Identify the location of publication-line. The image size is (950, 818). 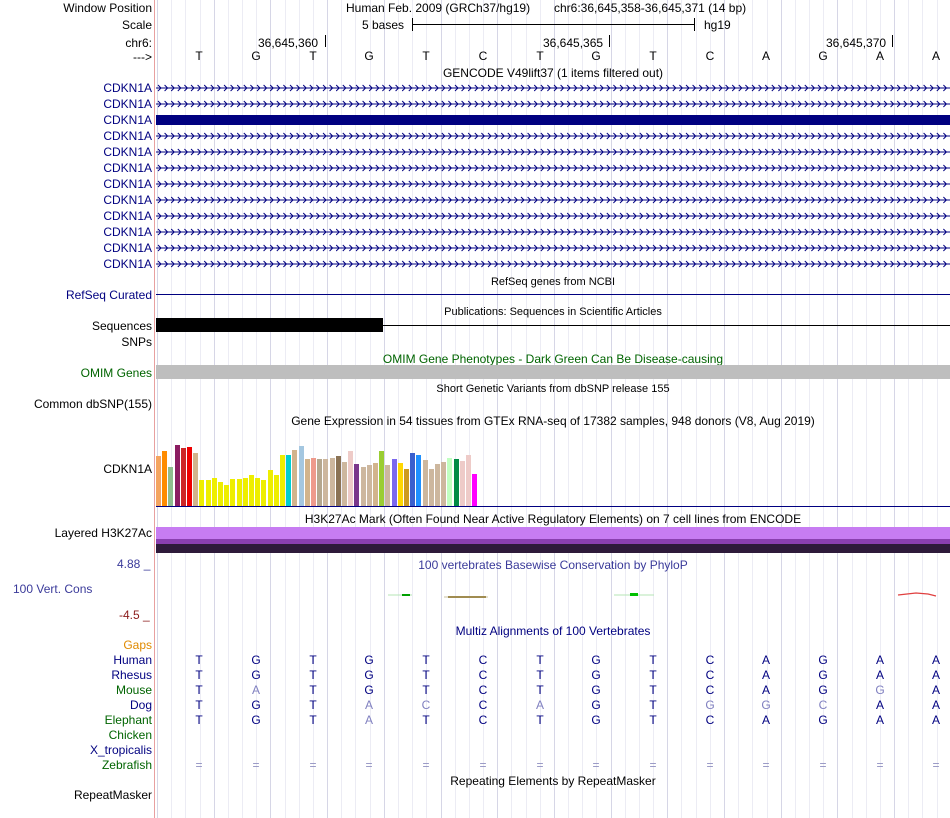
(666, 325).